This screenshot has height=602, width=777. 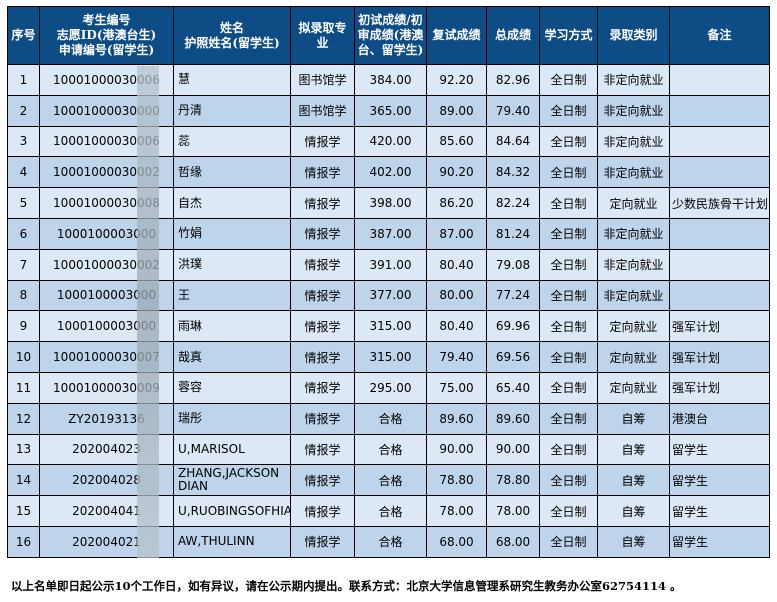 What do you see at coordinates (232, 203) in the screenshot?
I see `cell-name: 自杰` at bounding box center [232, 203].